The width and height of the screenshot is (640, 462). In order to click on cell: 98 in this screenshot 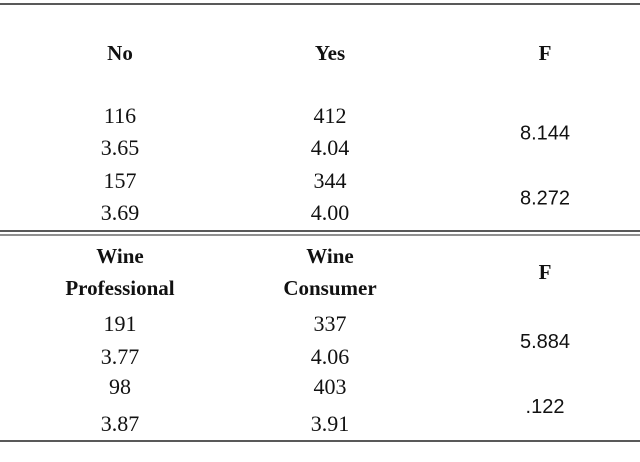, I will do `click(120, 386)`.